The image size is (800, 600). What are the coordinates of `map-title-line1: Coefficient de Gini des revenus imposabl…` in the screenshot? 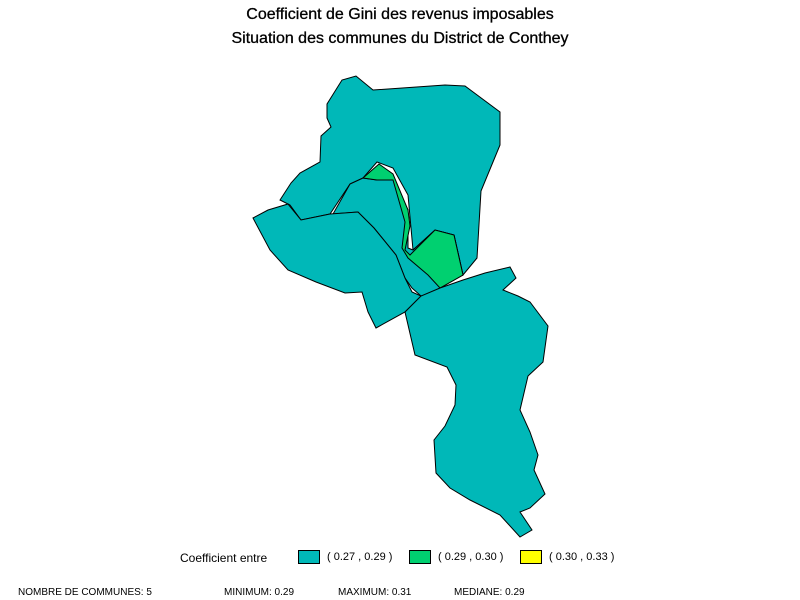 It's located at (400, 14).